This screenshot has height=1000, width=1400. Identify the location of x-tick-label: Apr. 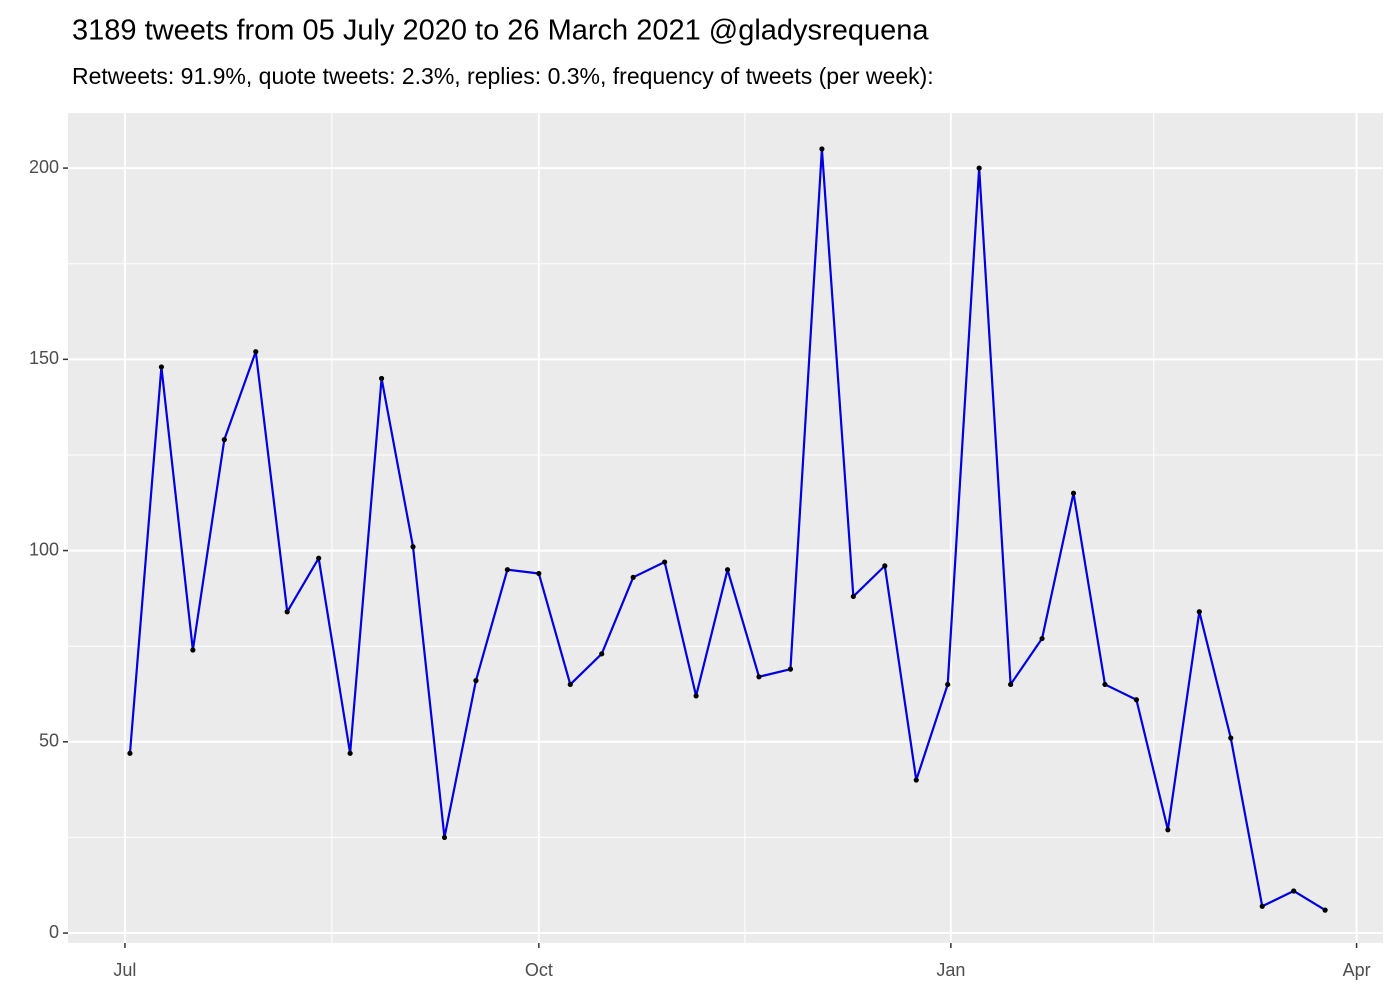
(1357, 970).